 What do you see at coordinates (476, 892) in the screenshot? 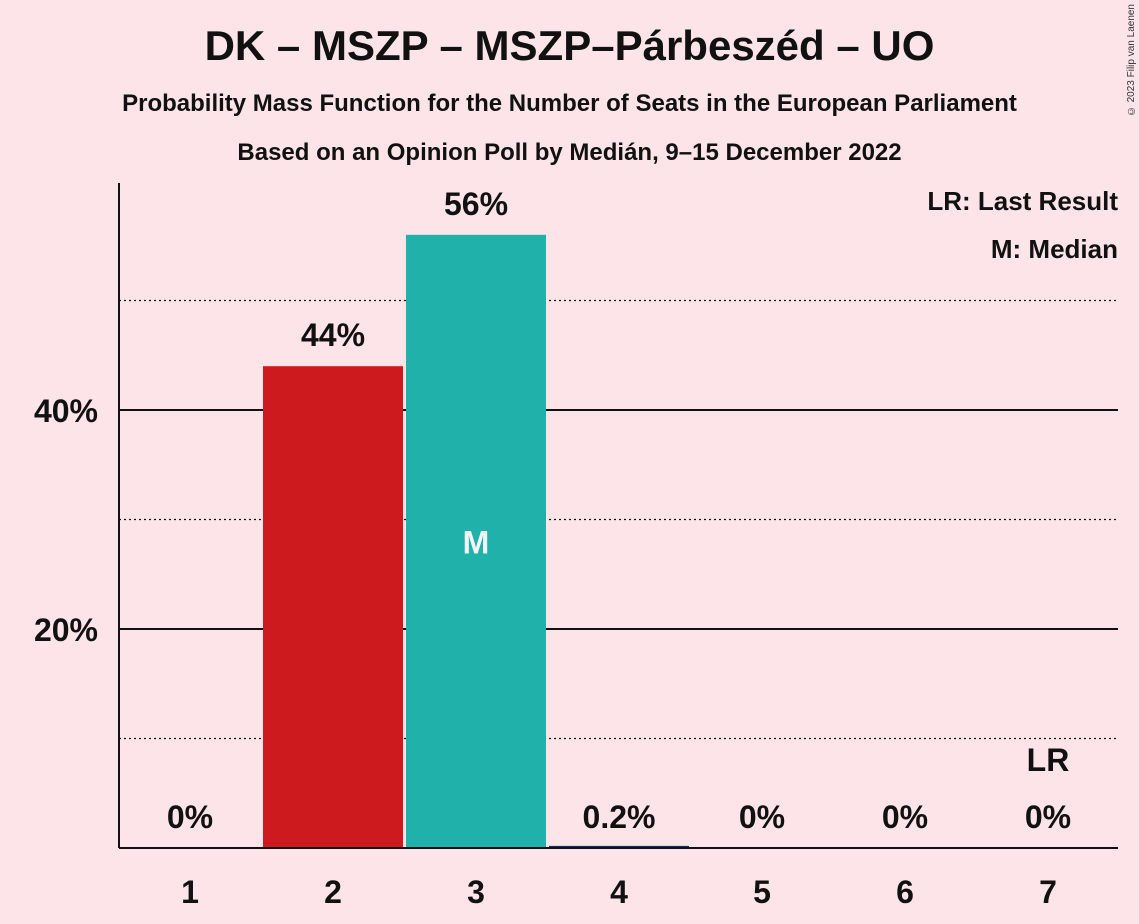
I see `x-tick-label: 3` at bounding box center [476, 892].